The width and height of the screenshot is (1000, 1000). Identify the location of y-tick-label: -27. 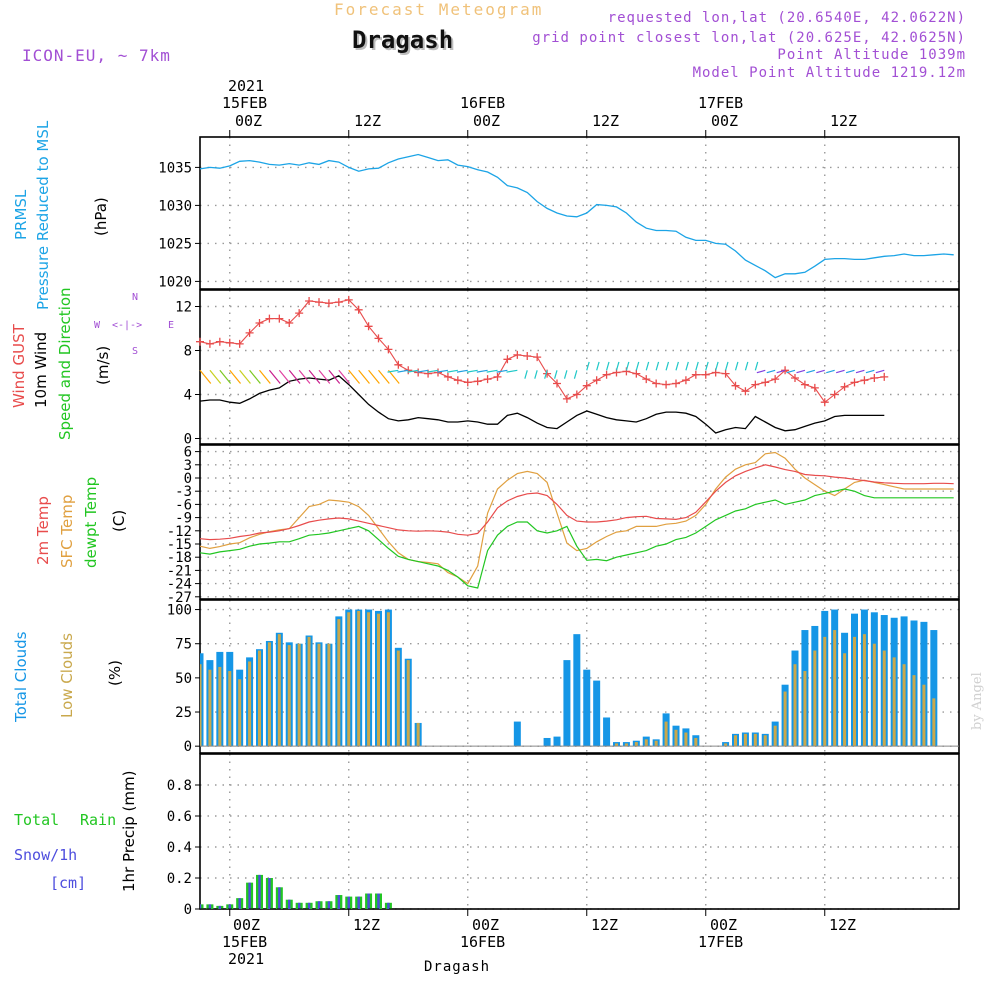
(179, 598).